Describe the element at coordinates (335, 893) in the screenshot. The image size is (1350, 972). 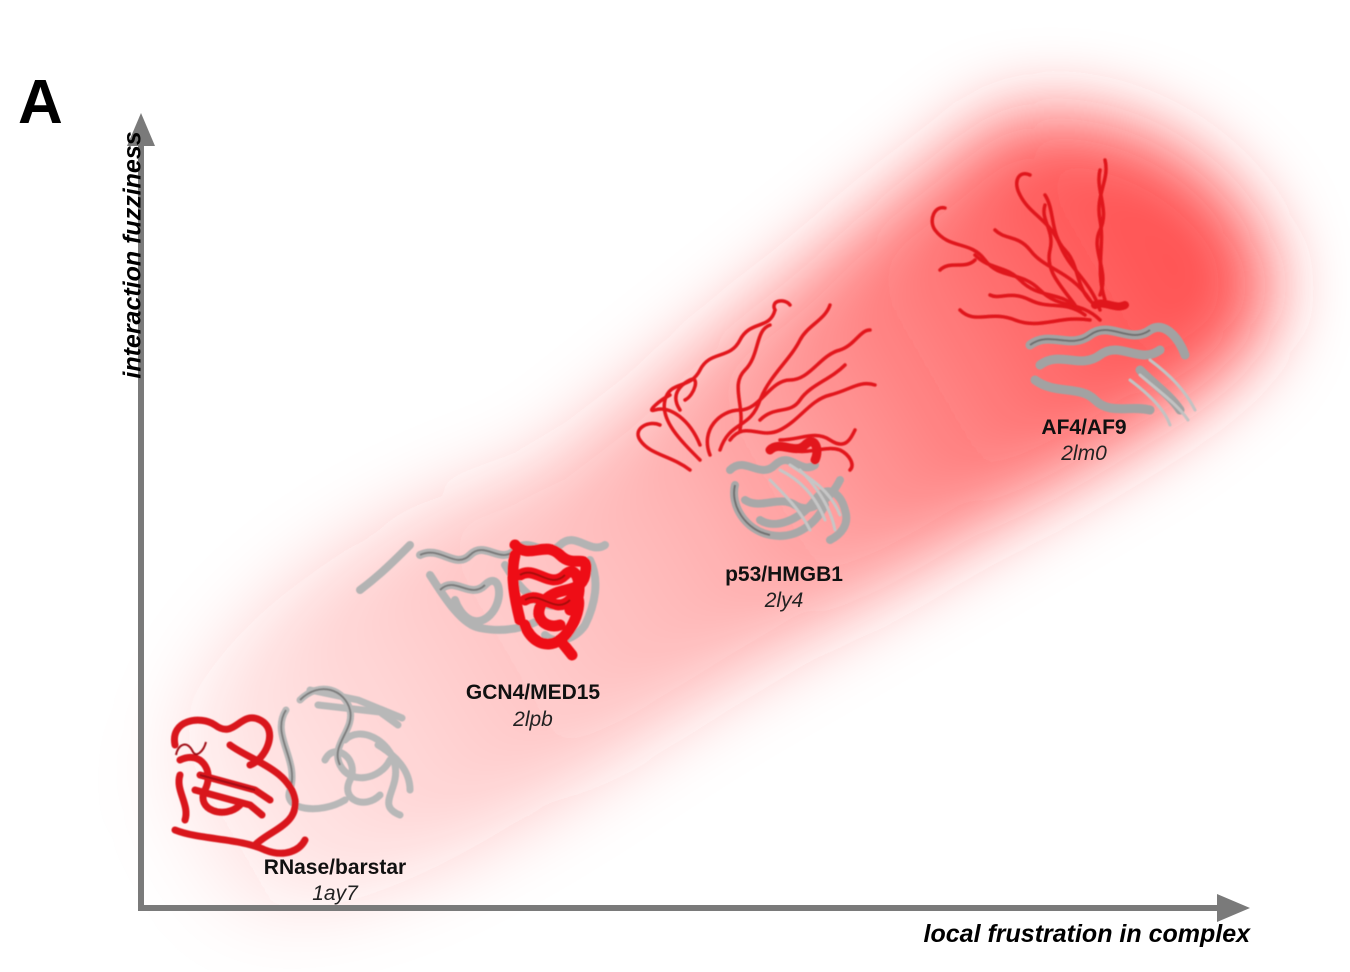
I see `complex-pdb-rnase-barstar: 1ay7` at that location.